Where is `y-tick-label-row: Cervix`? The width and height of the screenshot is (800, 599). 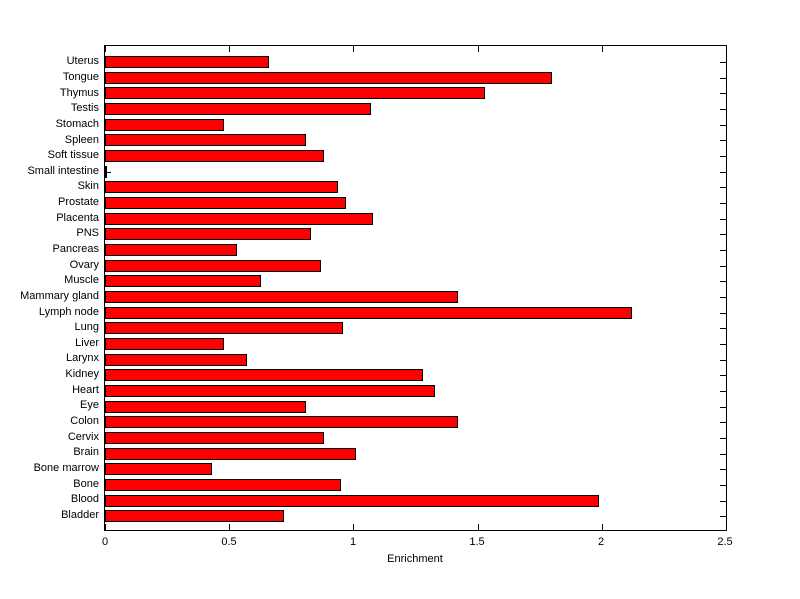 y-tick-label-row: Cervix is located at coordinates (49, 437).